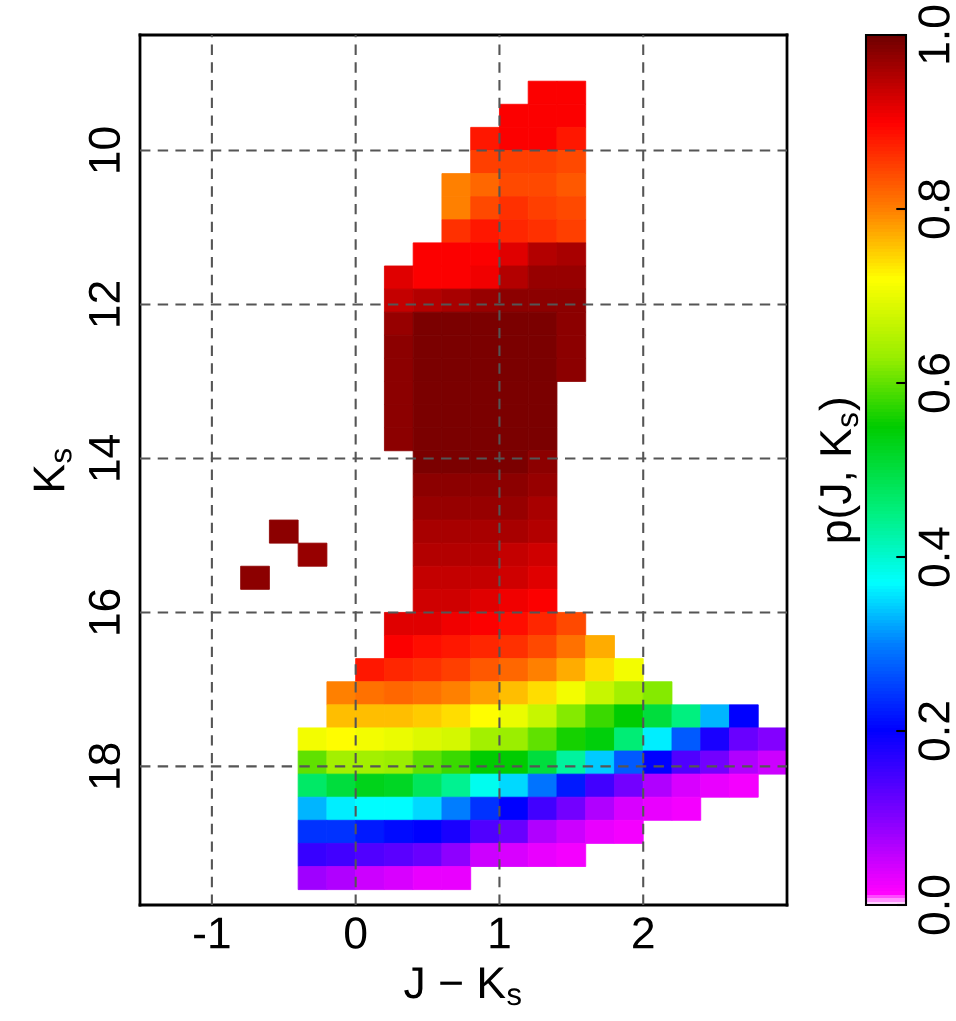 The width and height of the screenshot is (956, 1021). I want to click on y-tick-label: 14, so click(104, 457).